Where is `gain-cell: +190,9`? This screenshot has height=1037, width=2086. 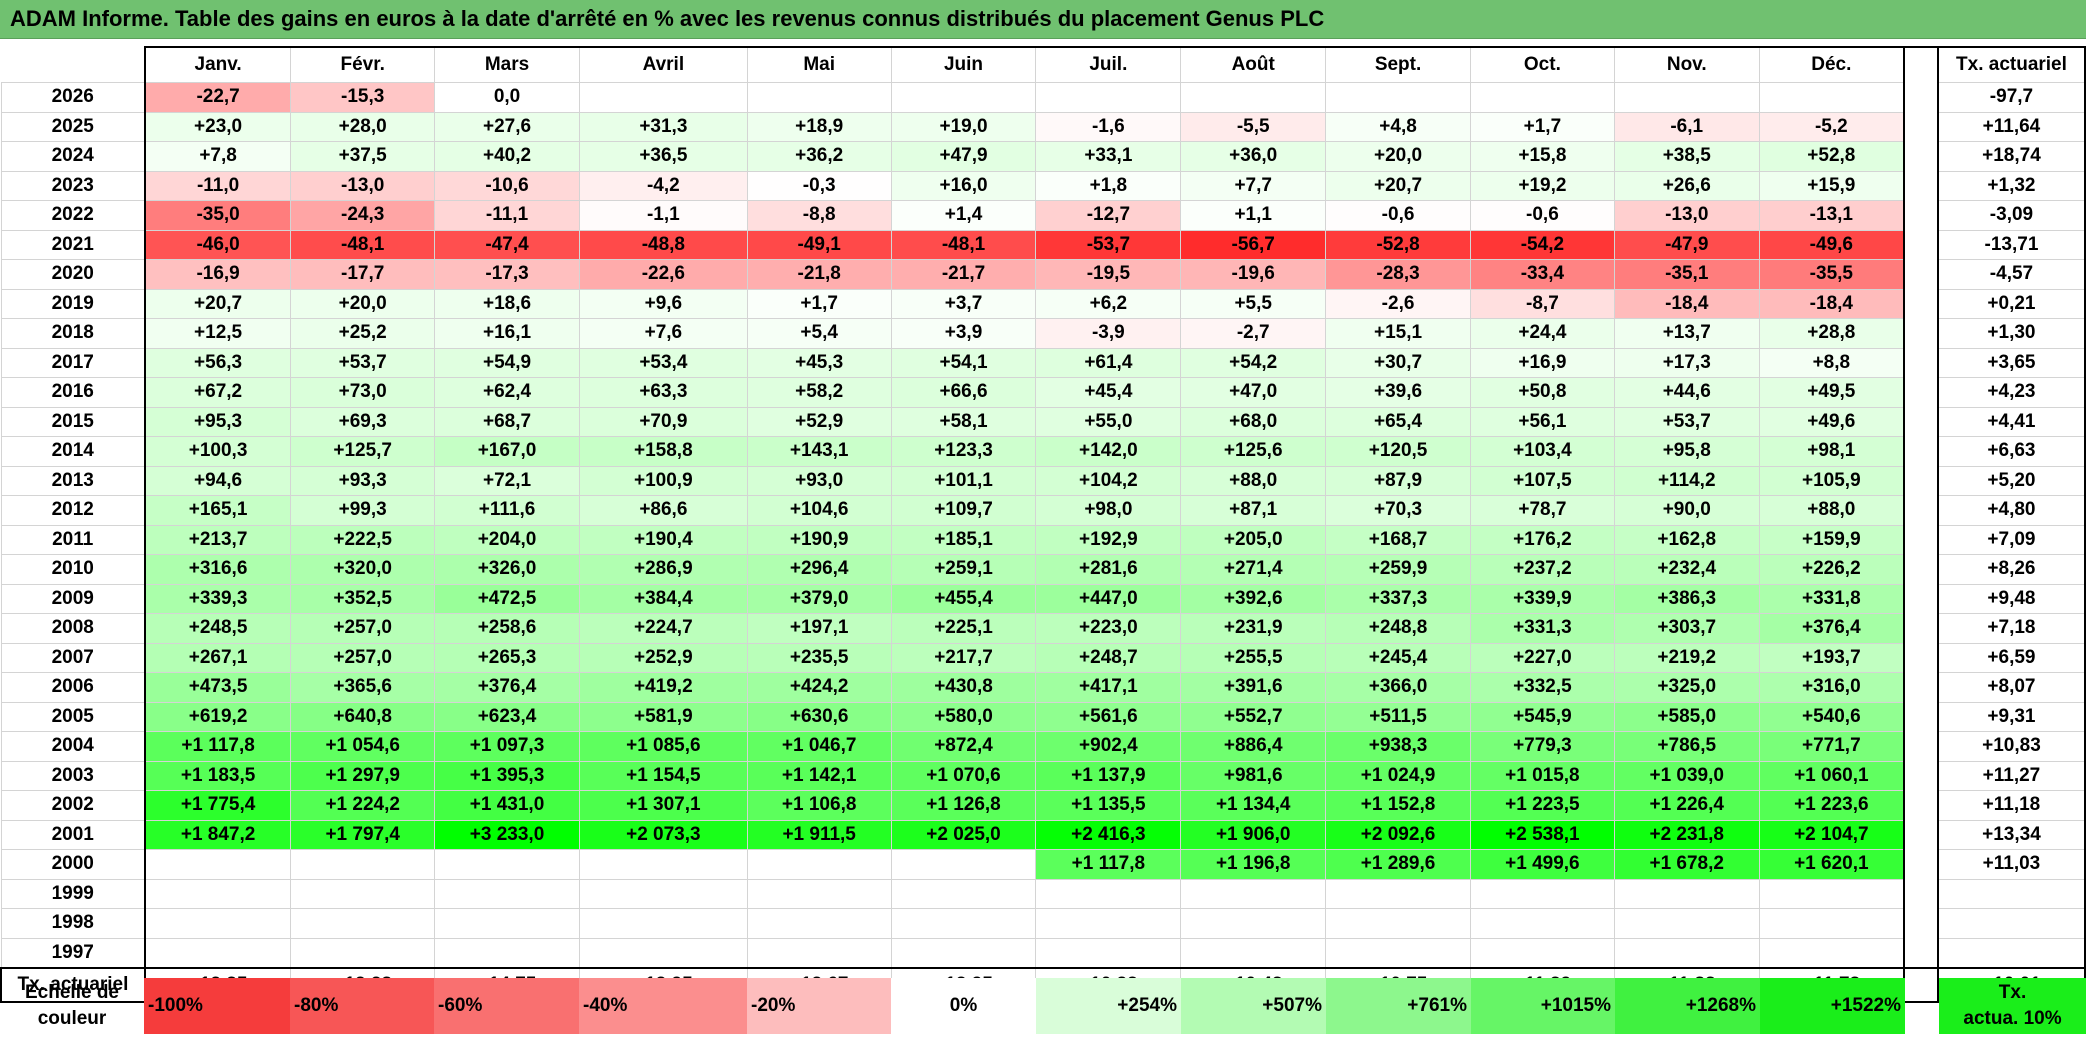 gain-cell: +190,9 is located at coordinates (819, 539).